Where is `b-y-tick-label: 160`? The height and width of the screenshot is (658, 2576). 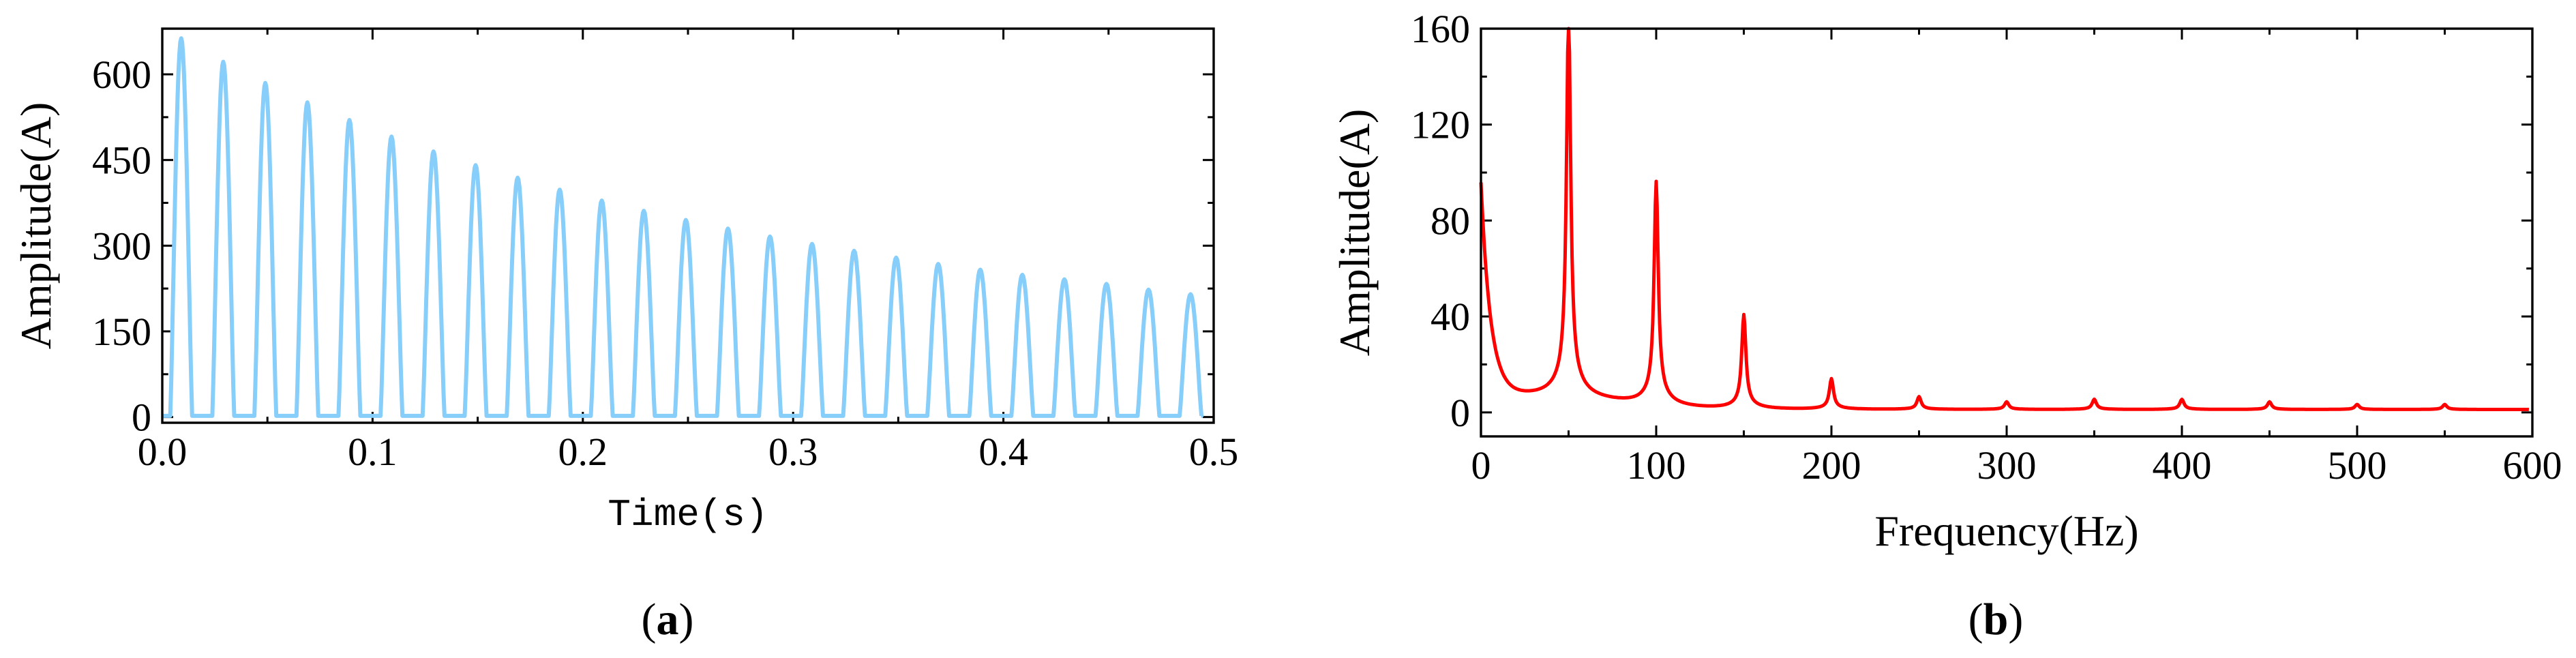 b-y-tick-label: 160 is located at coordinates (1440, 29).